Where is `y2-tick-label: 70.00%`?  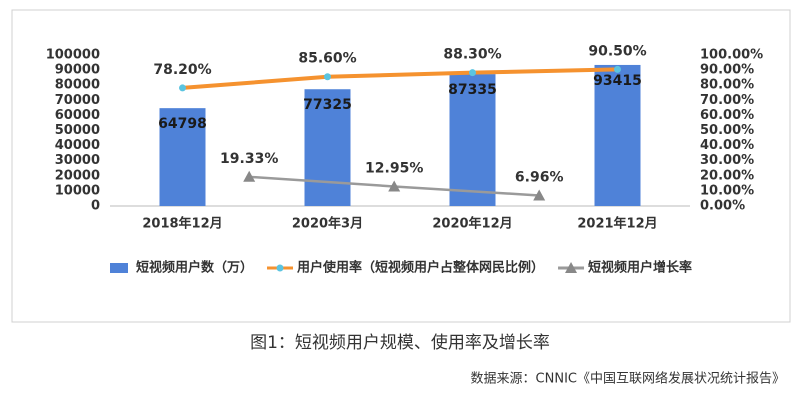 y2-tick-label: 70.00% is located at coordinates (727, 100).